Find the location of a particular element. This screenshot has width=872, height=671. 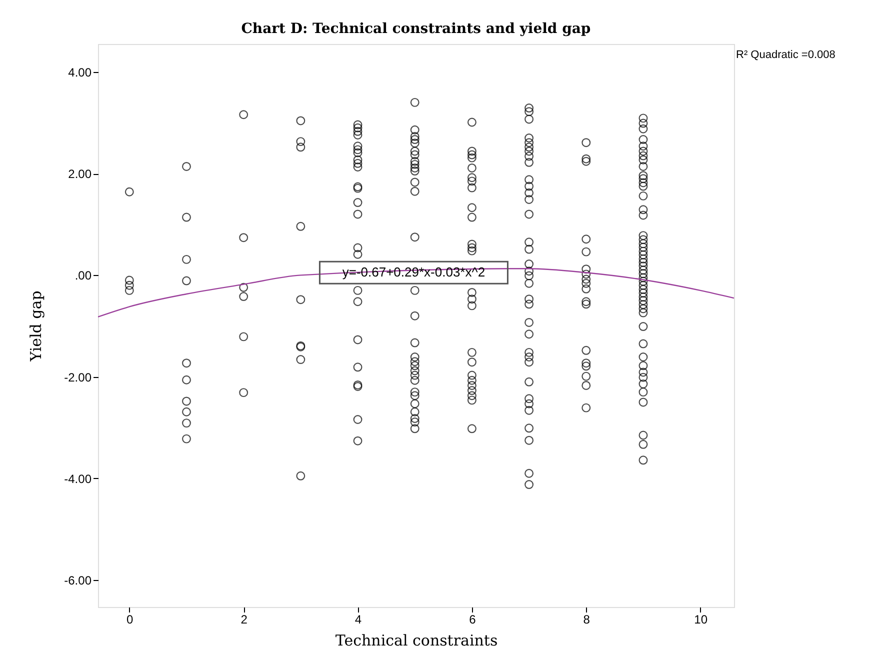

y-tick-label: -6.00 is located at coordinates (78, 581).